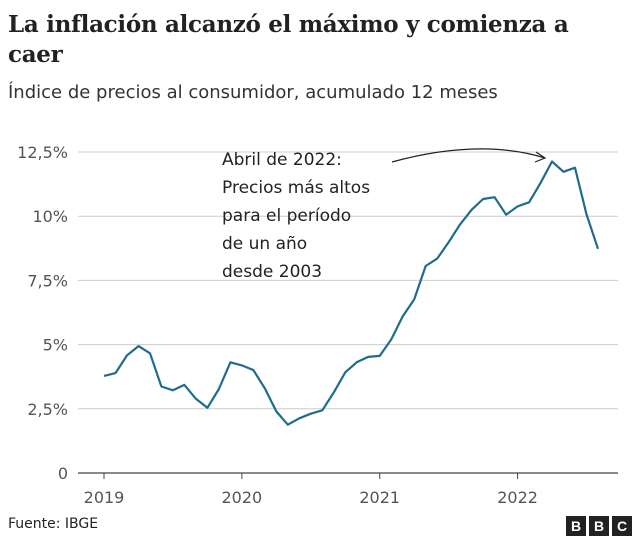  Describe the element at coordinates (50, 216) in the screenshot. I see `y-tick-label: 10%` at that location.